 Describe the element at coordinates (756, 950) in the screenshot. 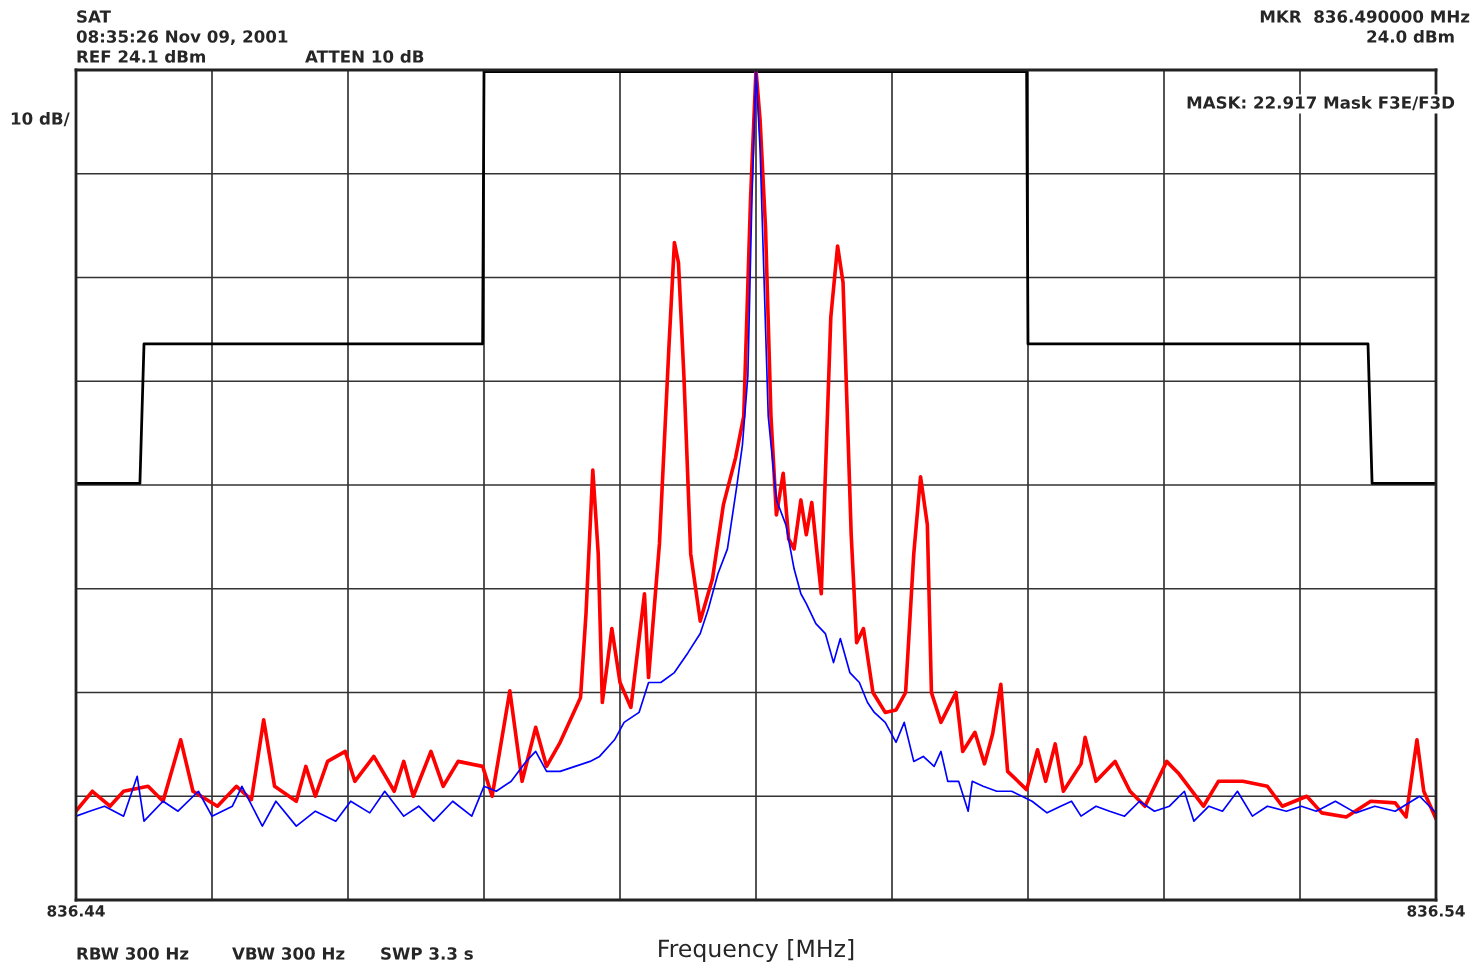

I see `x-axis-title: Frequency [MHz]` at that location.